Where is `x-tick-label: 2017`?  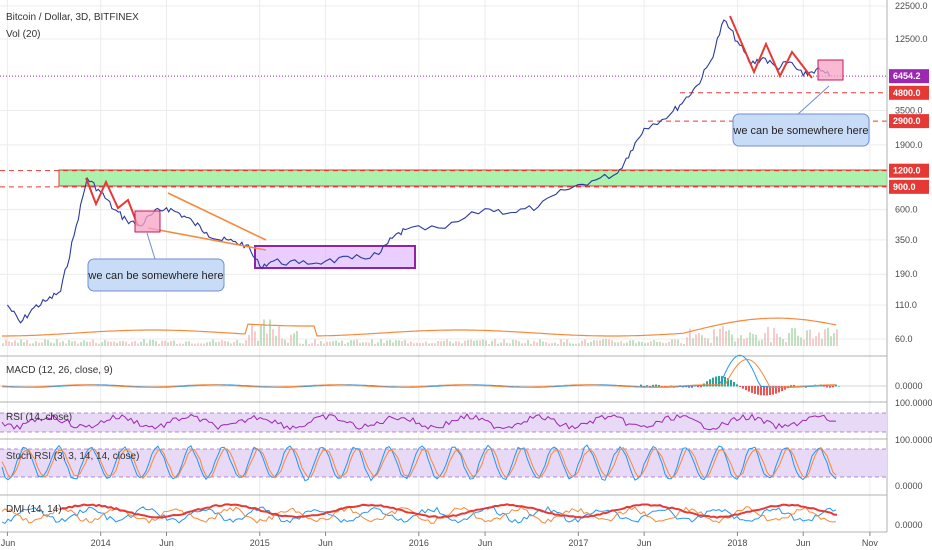 x-tick-label: 2017 is located at coordinates (578, 543).